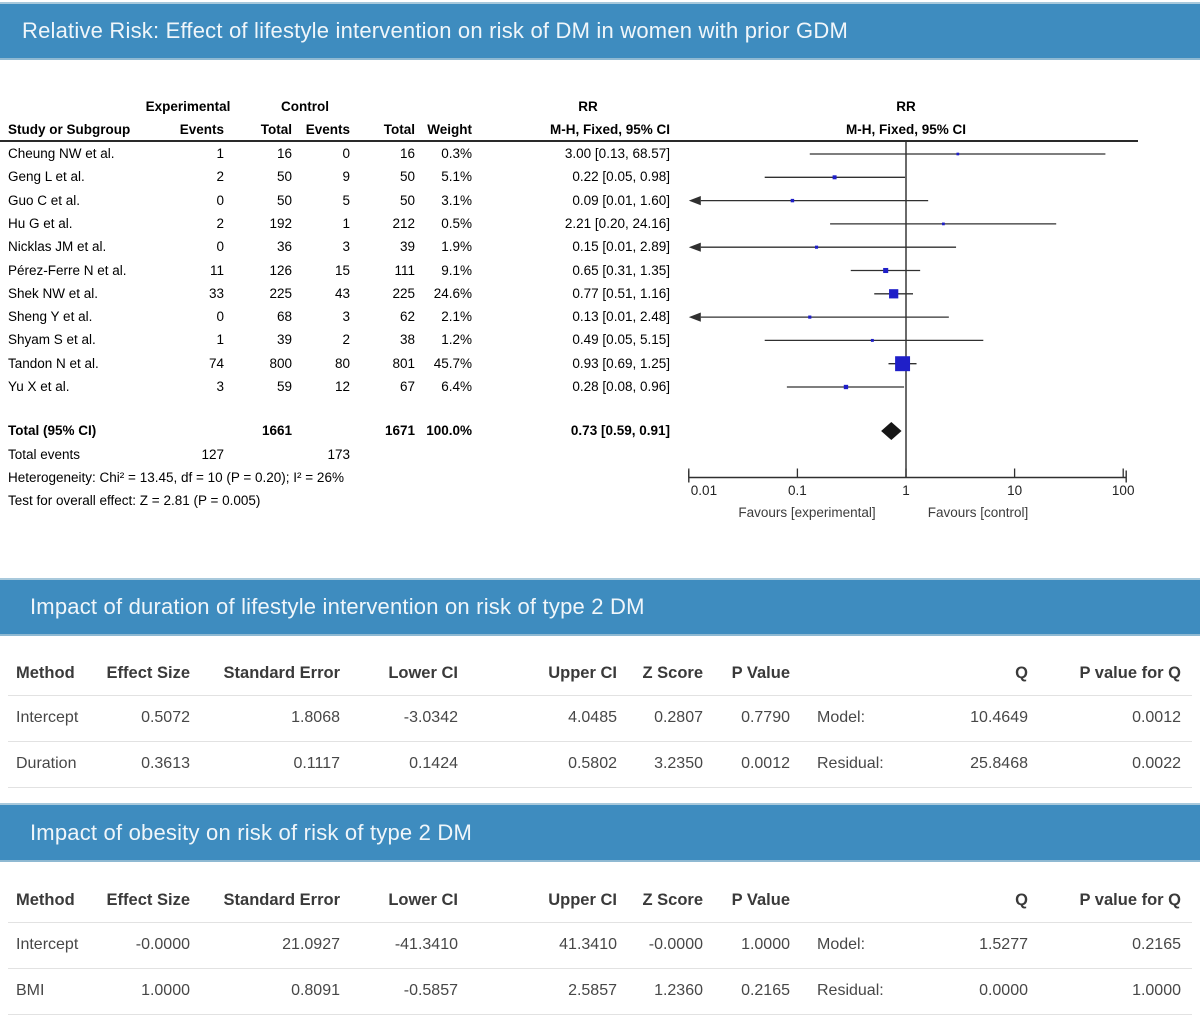  What do you see at coordinates (216, 270) in the screenshot?
I see `exp-events: 11` at bounding box center [216, 270].